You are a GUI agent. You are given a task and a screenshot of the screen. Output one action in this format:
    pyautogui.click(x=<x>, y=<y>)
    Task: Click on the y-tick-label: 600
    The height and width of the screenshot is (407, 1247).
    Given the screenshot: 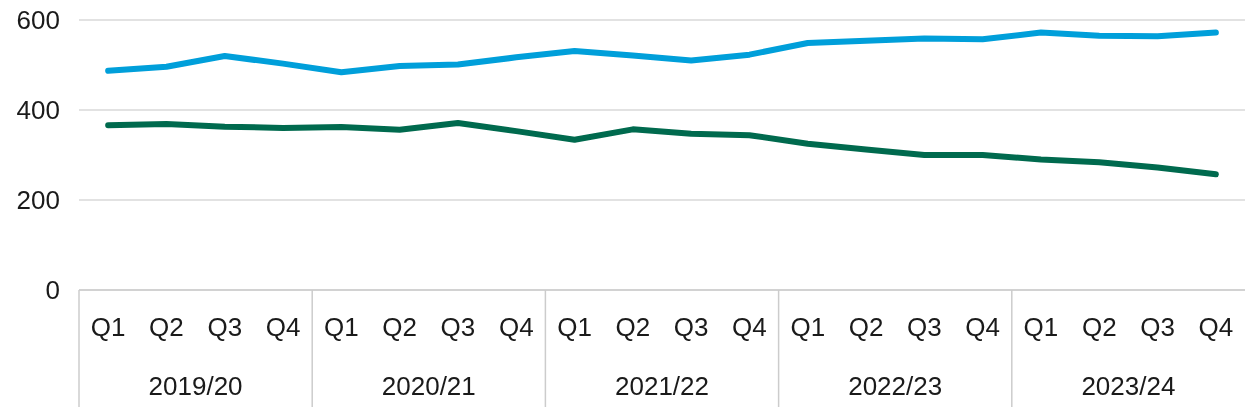 What is the action you would take?
    pyautogui.click(x=38, y=20)
    